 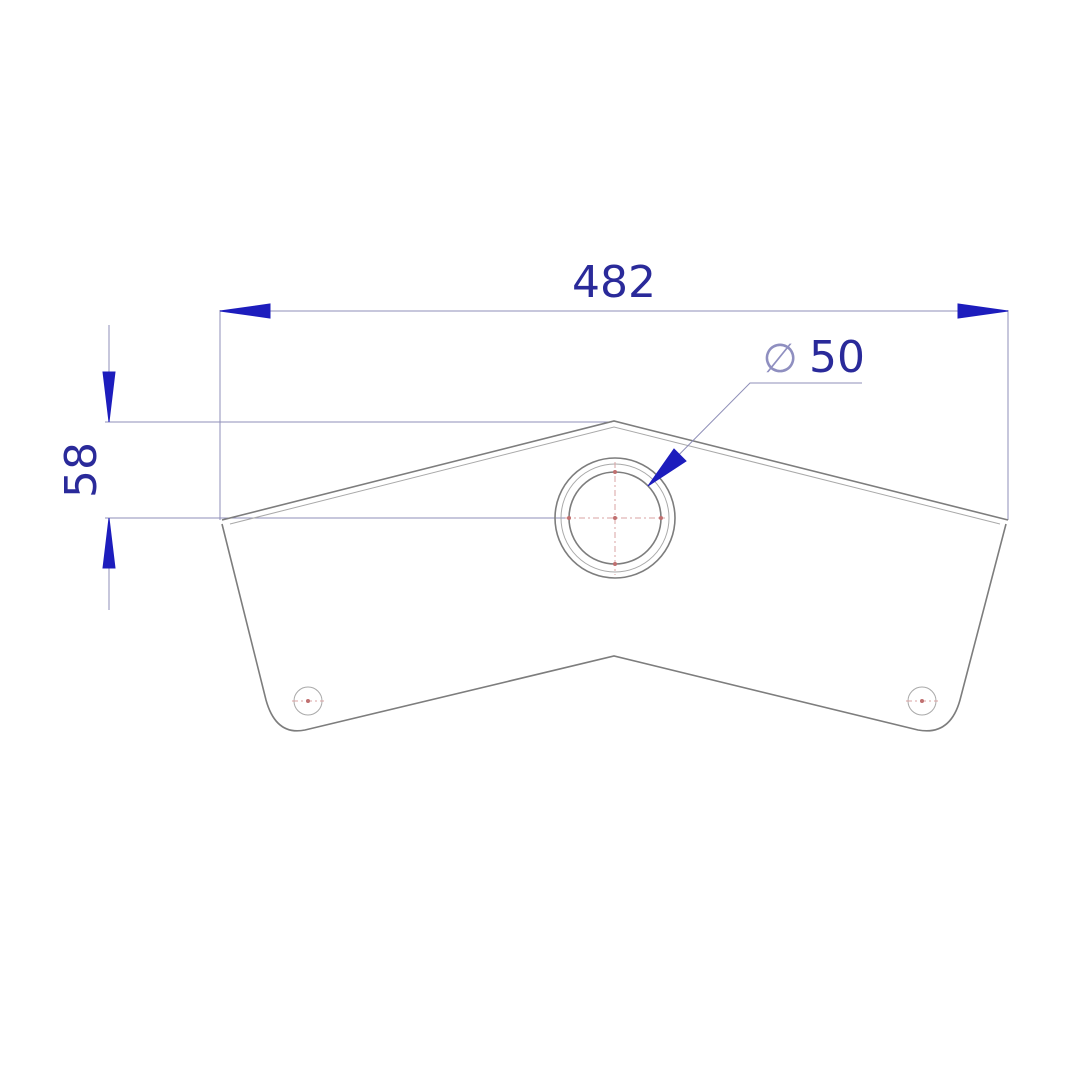 I want to click on diameter-dimension: ∅ 50, so click(x=756, y=409).